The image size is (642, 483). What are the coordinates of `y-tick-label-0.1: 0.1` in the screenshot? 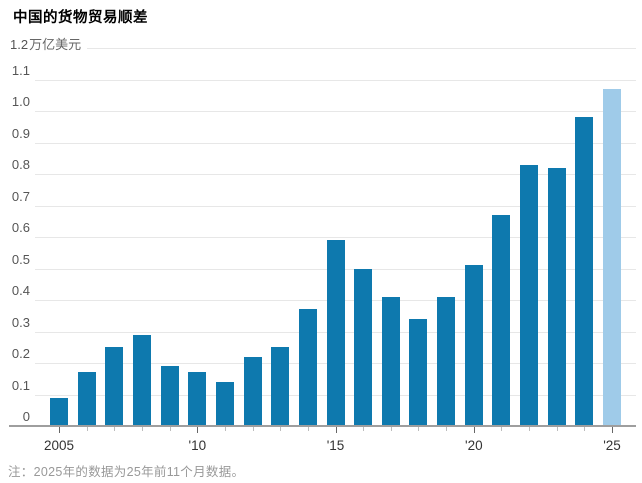 It's located at (20, 385).